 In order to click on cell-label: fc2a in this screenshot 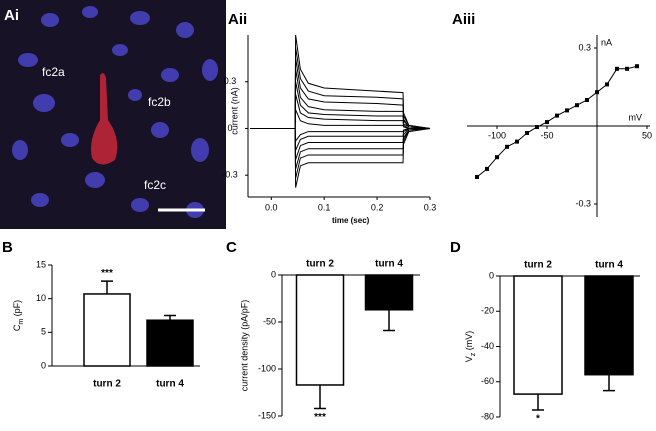, I will do `click(53, 72)`.